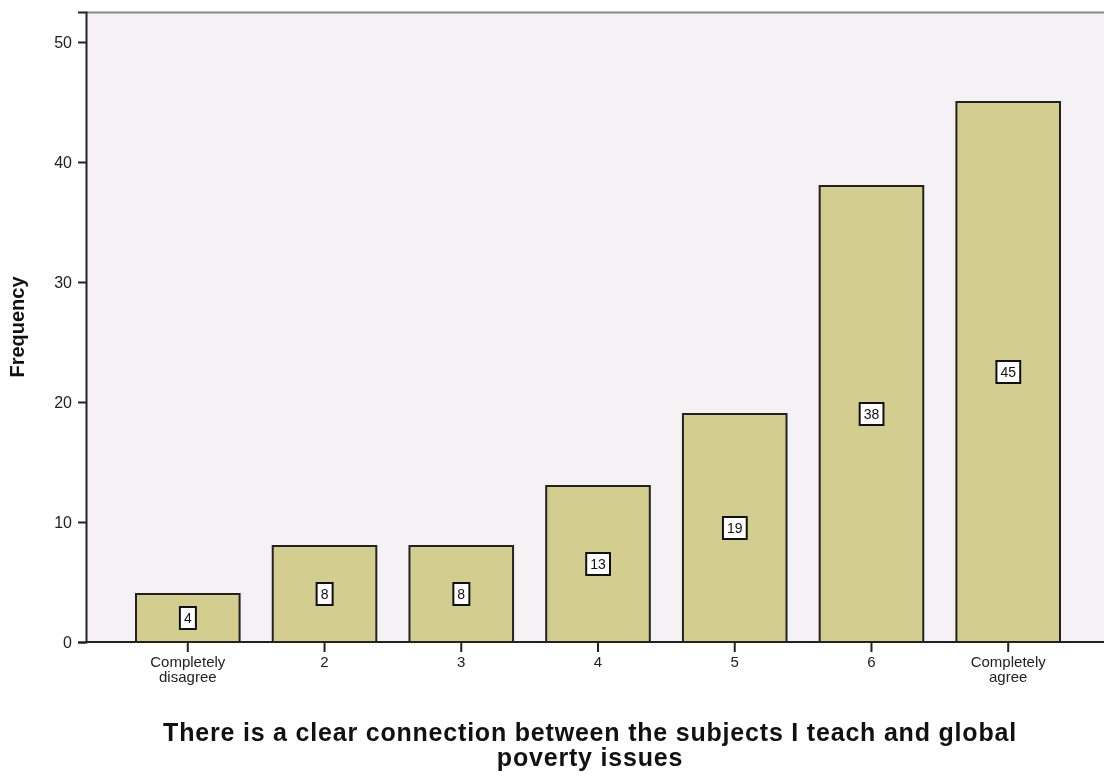 The width and height of the screenshot is (1104, 780). Describe the element at coordinates (734, 661) in the screenshot. I see `x-tick-label: 5` at that location.